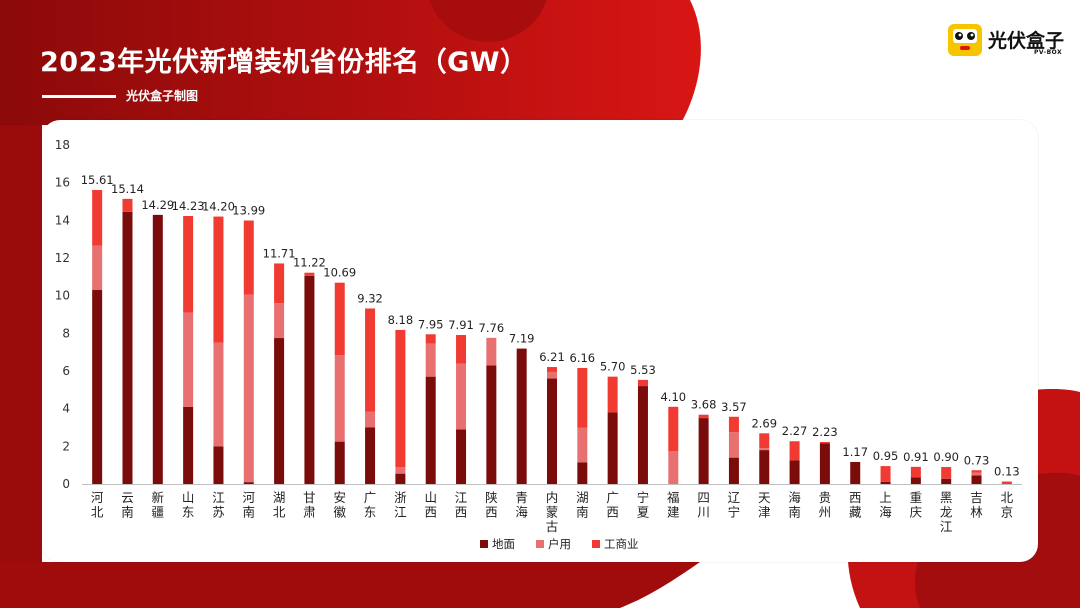  Describe the element at coordinates (825, 505) in the screenshot. I see `x-tick-label: 贵州` at that location.